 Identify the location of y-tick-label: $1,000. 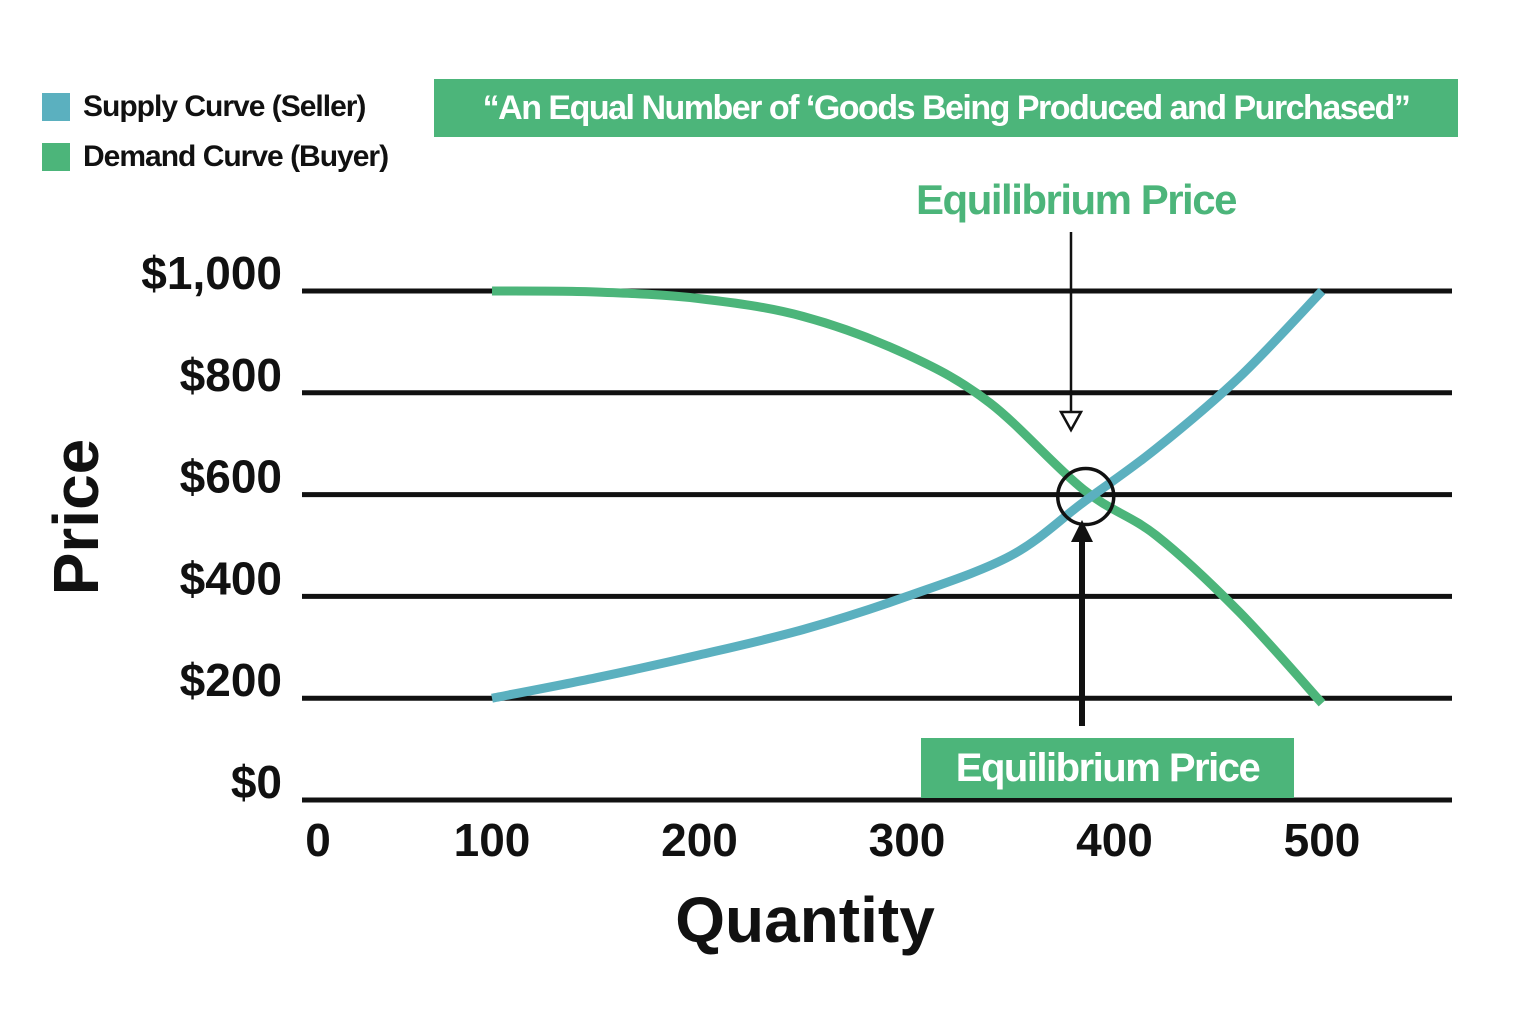
(211, 273).